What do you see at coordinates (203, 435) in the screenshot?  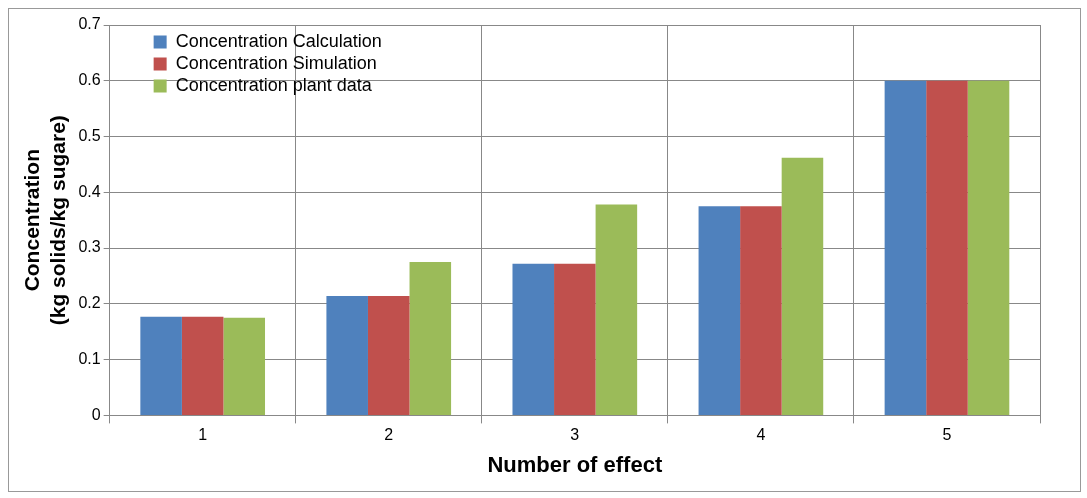 I see `x-tick-label: 1` at bounding box center [203, 435].